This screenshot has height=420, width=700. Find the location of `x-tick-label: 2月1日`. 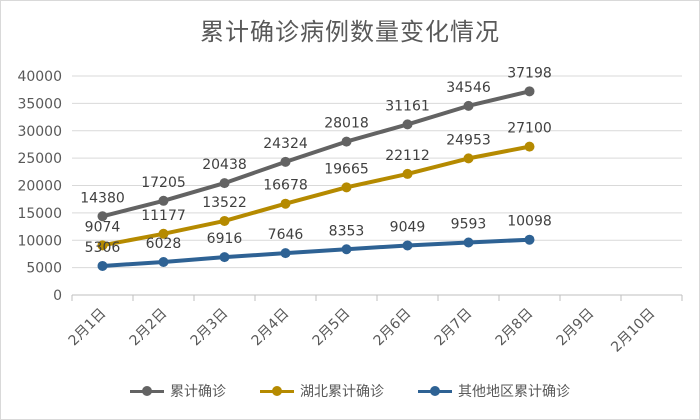

x-tick-label: 2月1日 is located at coordinates (88, 328).